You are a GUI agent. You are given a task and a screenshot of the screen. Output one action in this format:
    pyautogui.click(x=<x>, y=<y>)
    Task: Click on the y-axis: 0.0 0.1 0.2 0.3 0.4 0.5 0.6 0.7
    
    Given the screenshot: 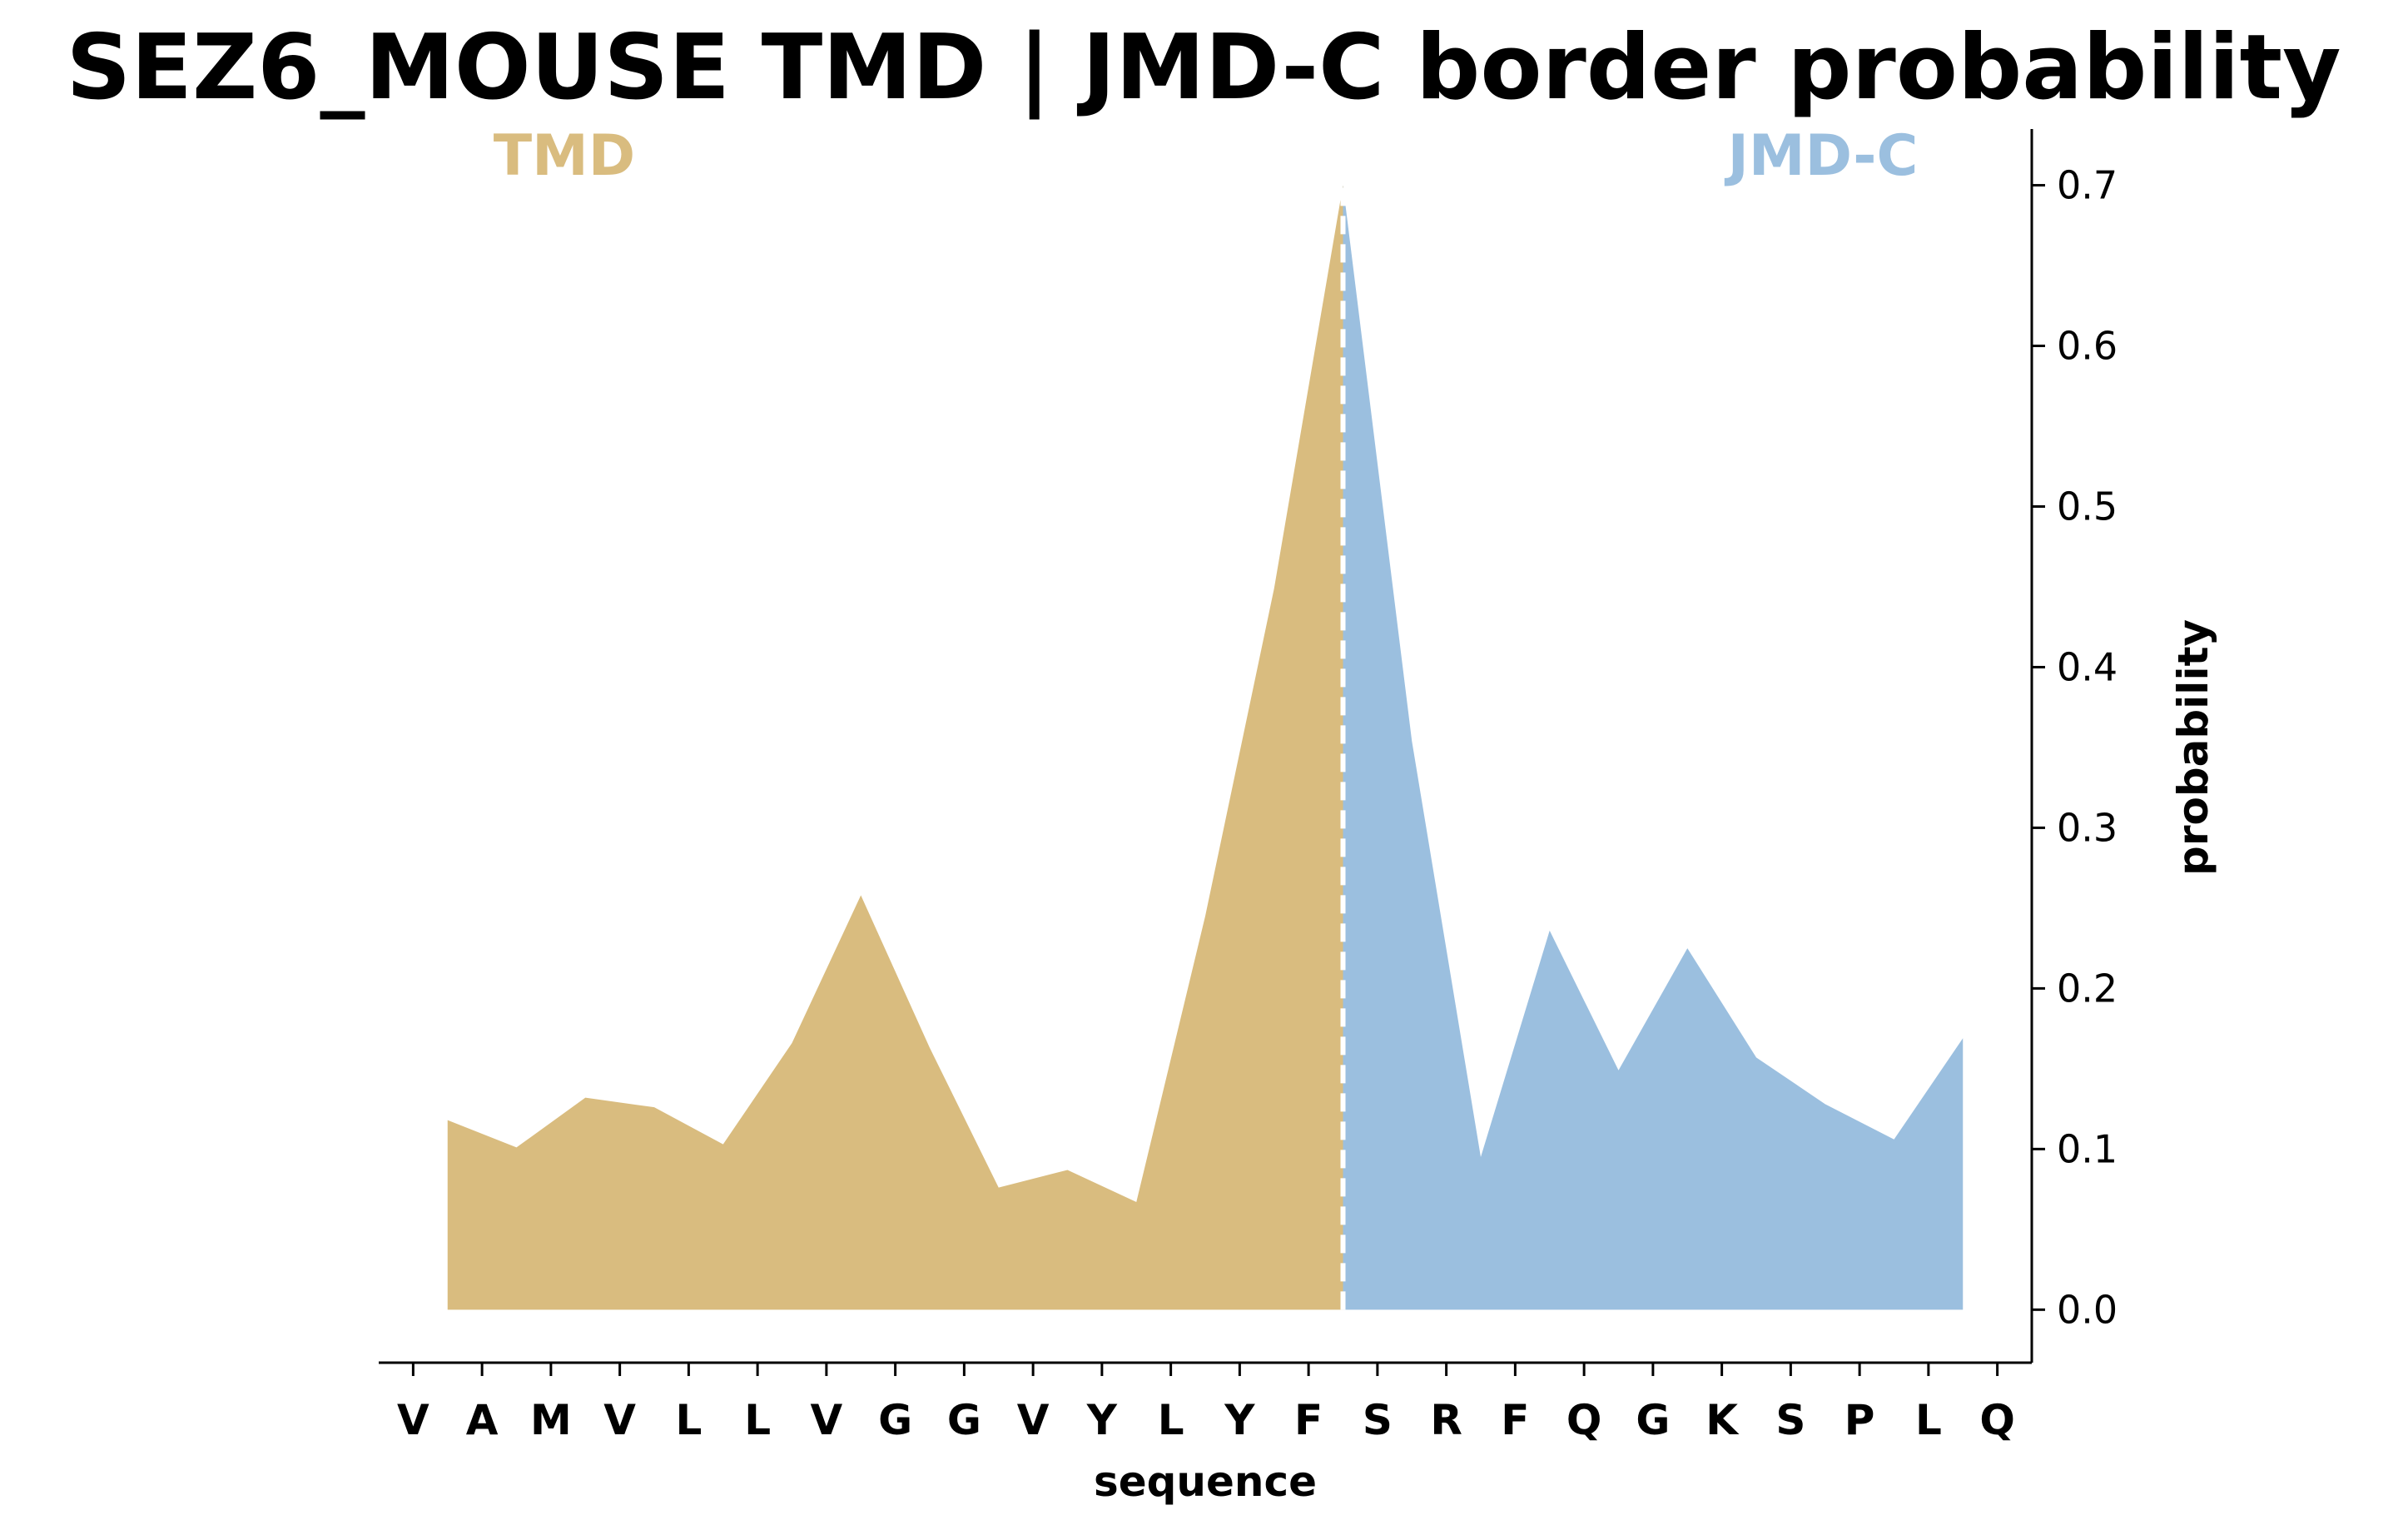 What is the action you would take?
    pyautogui.click(x=2074, y=746)
    